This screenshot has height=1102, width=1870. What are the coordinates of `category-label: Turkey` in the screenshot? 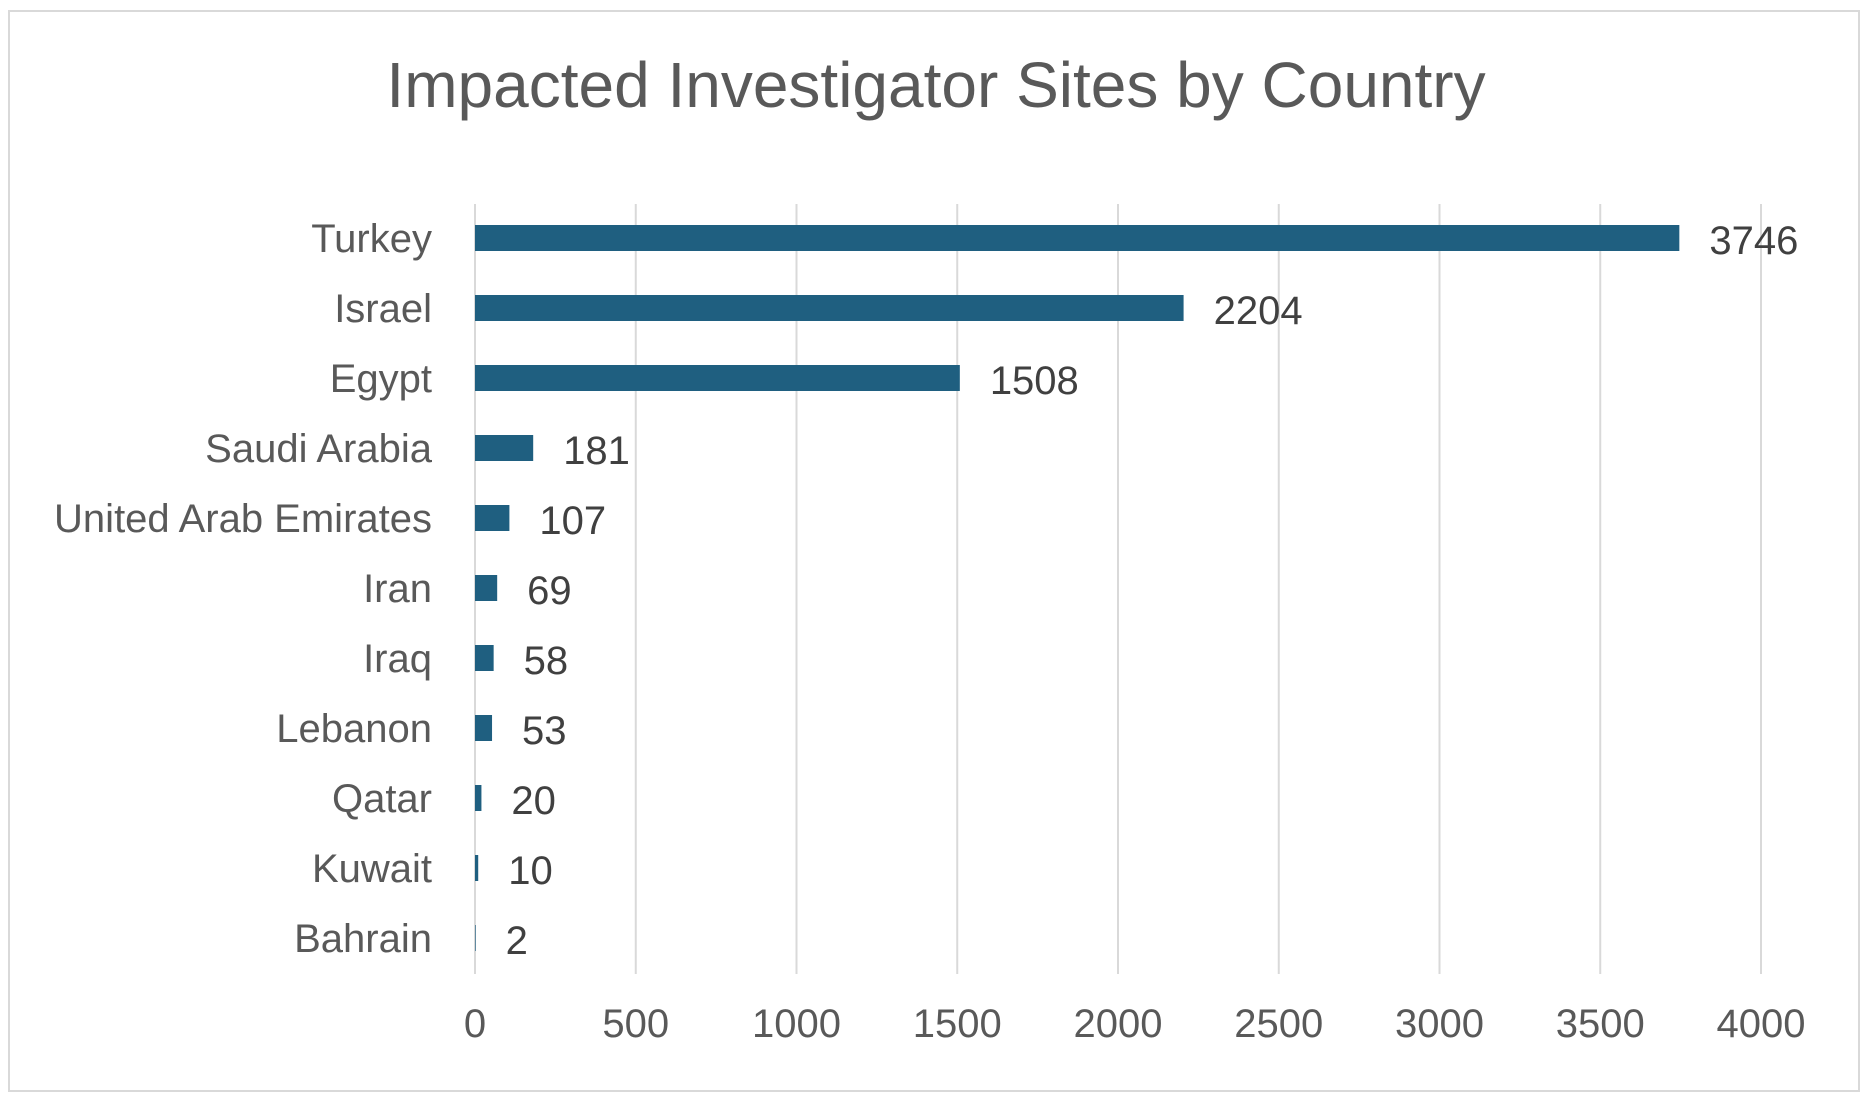 It's located at (371, 239).